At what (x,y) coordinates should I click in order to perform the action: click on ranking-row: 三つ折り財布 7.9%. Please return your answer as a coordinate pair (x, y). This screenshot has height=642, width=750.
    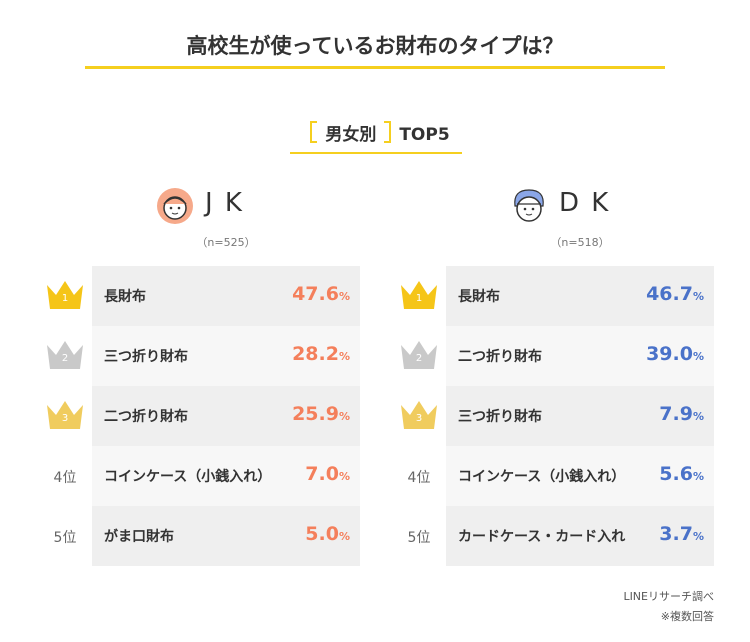
    Looking at the image, I should click on (580, 416).